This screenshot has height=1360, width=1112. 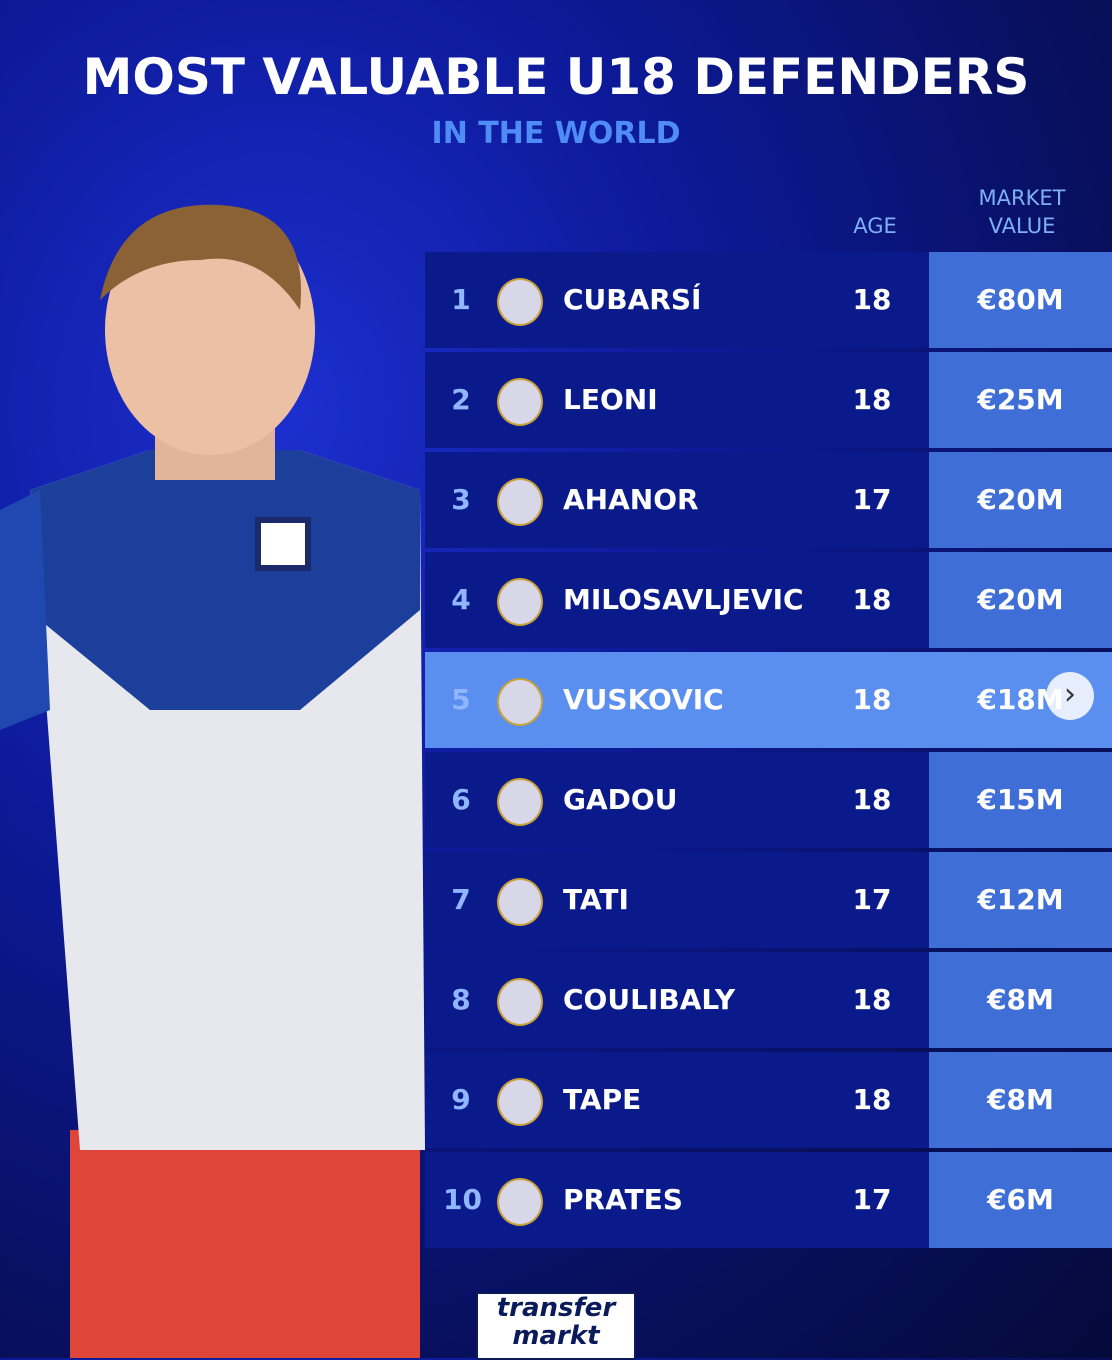 I want to click on rank: 8, so click(x=461, y=999).